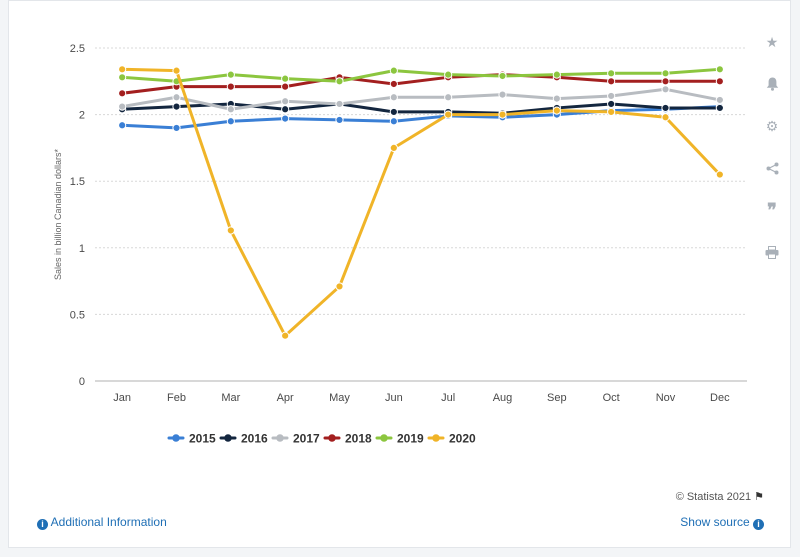 The width and height of the screenshot is (800, 557). I want to click on y-tick-label: 2.5, so click(77, 49).